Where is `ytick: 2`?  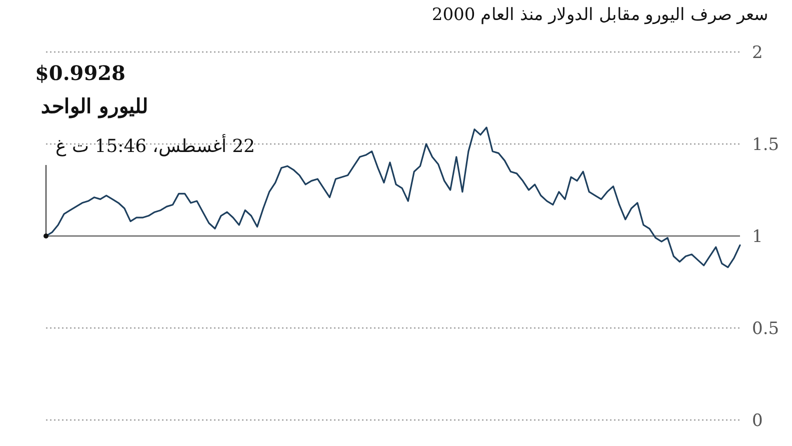
ytick: 2 is located at coordinates (757, 53).